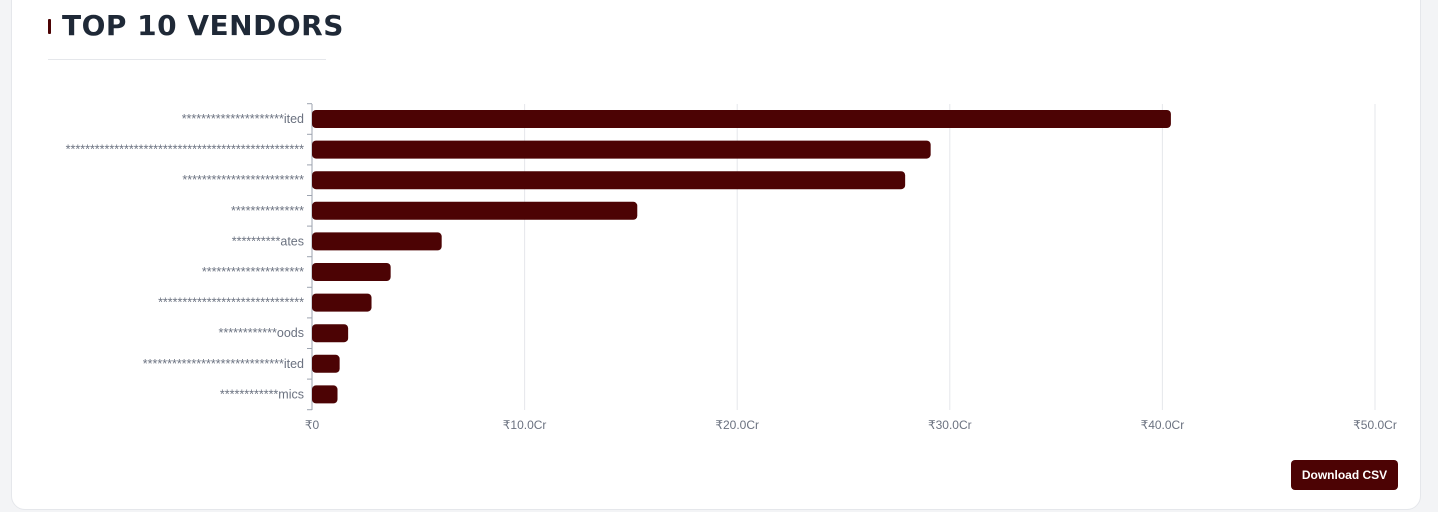 The width and height of the screenshot is (1438, 512). What do you see at coordinates (231, 303) in the screenshot?
I see `category-label: ******************************` at bounding box center [231, 303].